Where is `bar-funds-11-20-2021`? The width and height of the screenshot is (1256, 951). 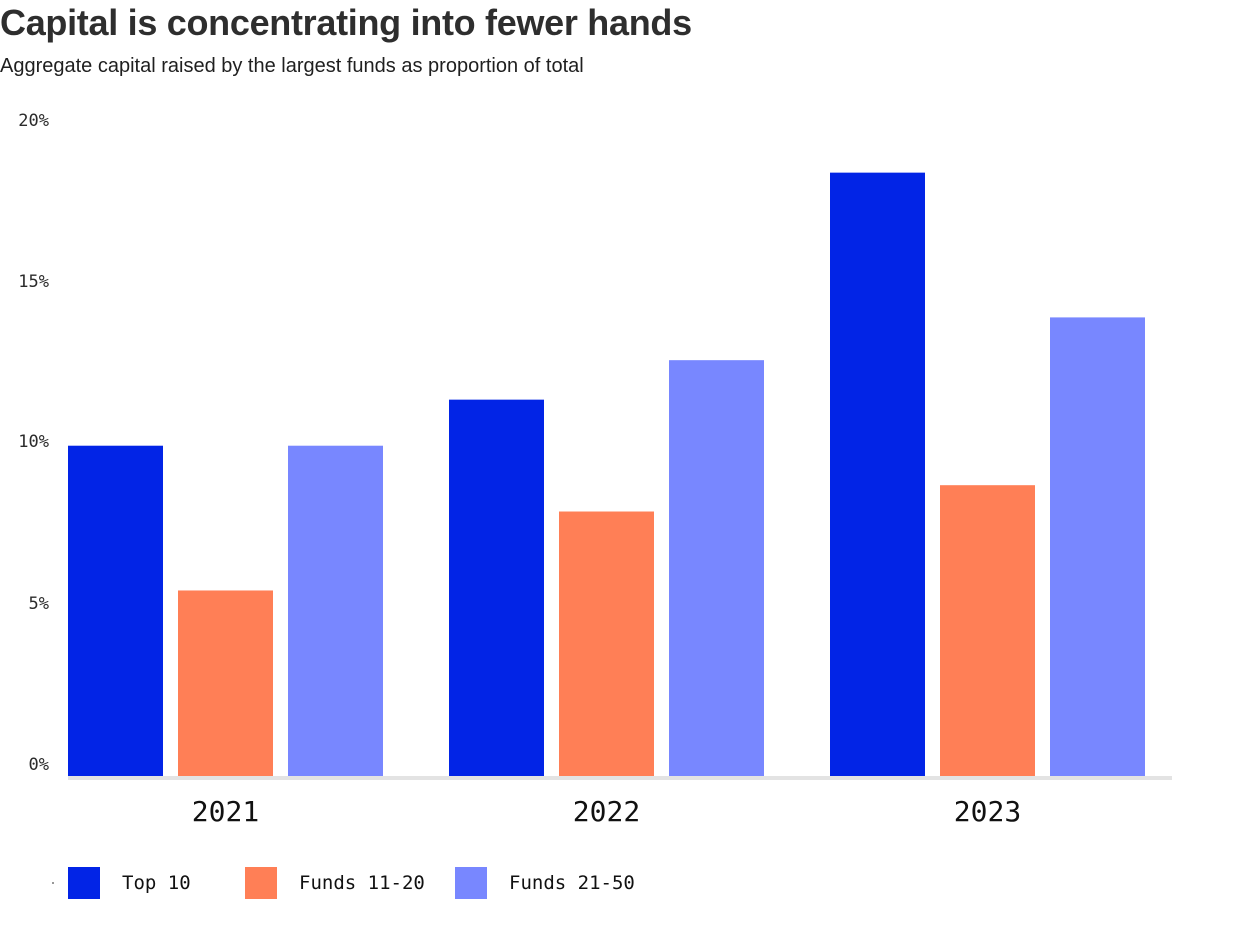 bar-funds-11-20-2021 is located at coordinates (225, 684).